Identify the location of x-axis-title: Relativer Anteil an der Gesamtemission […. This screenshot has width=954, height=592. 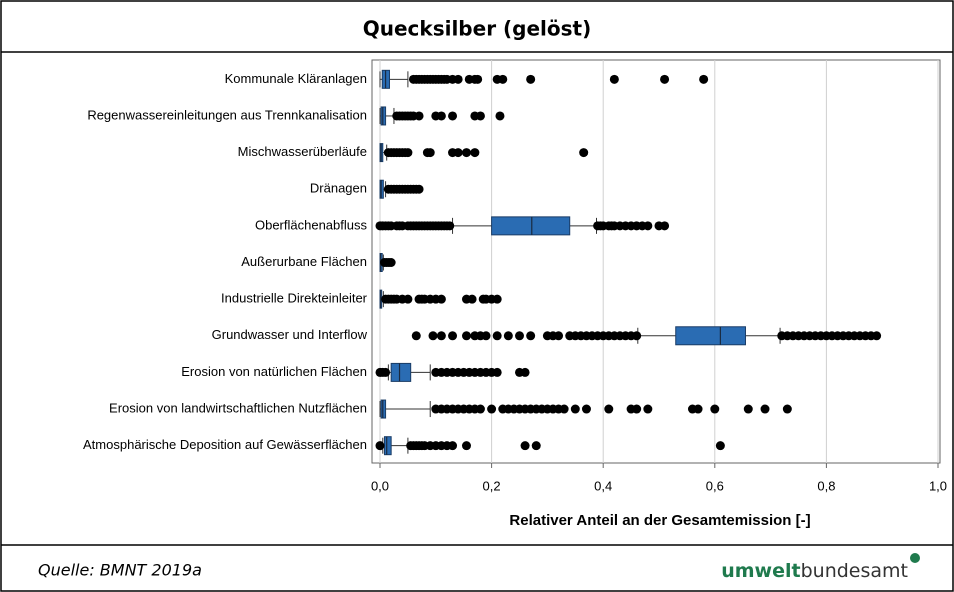
(659, 520).